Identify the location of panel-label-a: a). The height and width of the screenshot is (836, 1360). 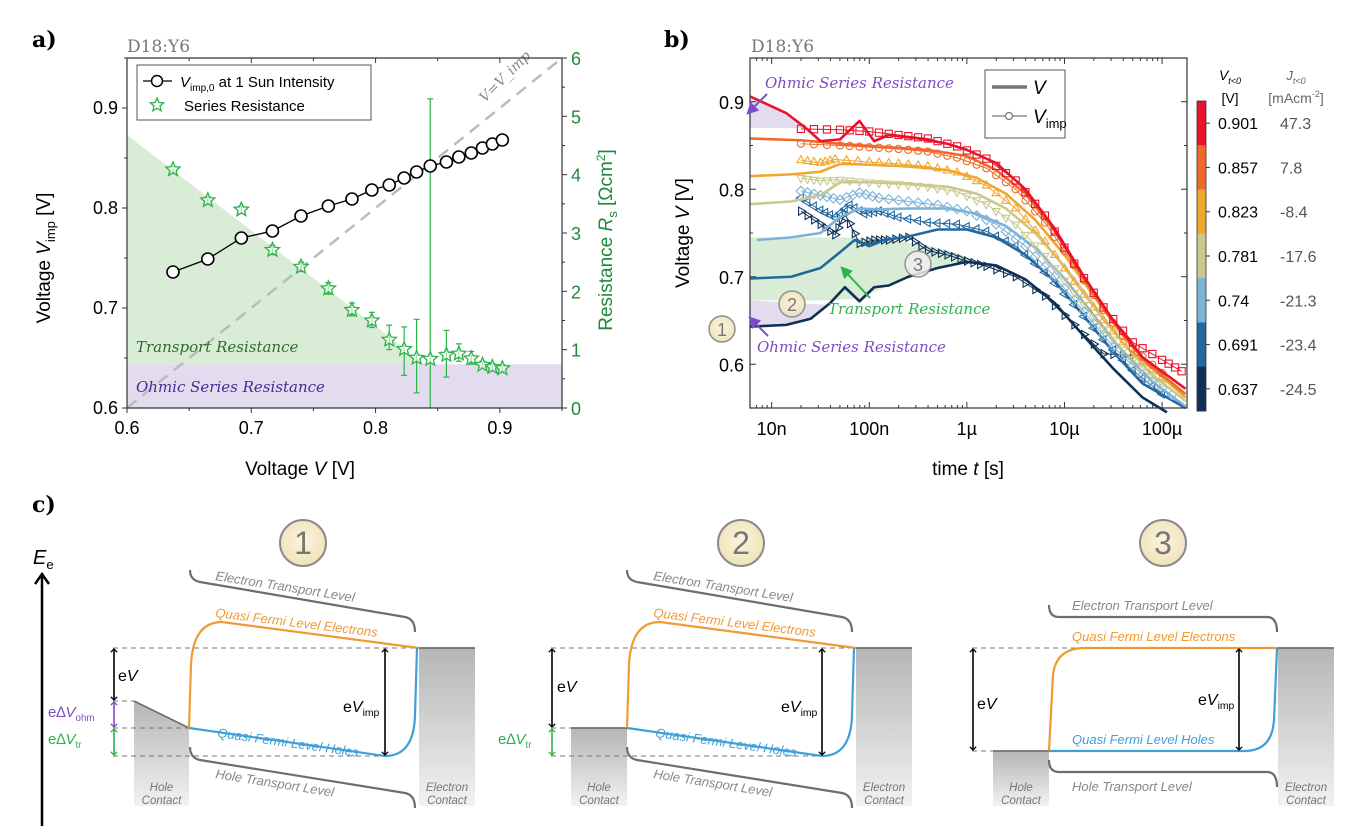
(44, 40).